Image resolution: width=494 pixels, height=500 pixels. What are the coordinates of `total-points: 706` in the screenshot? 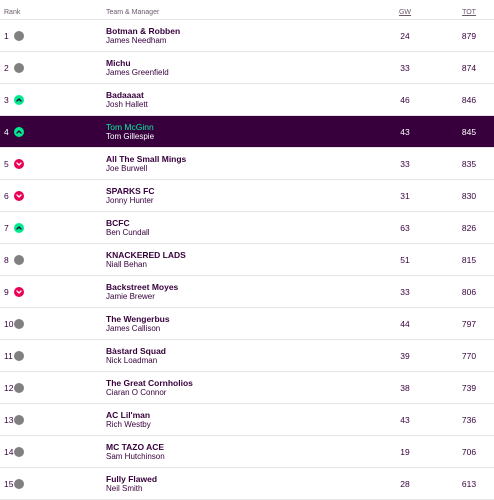 It's located at (469, 451).